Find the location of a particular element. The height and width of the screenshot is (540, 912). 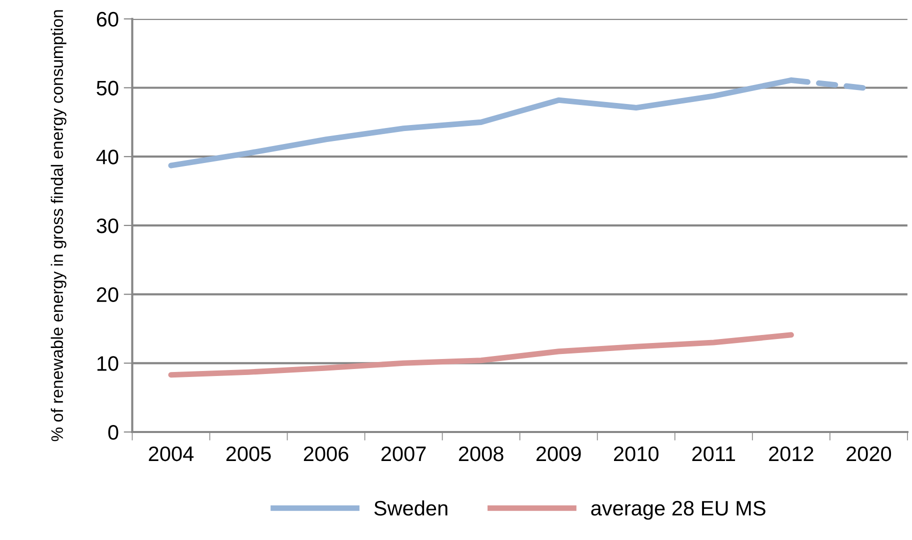

x-tick-label: 2008 is located at coordinates (481, 454).